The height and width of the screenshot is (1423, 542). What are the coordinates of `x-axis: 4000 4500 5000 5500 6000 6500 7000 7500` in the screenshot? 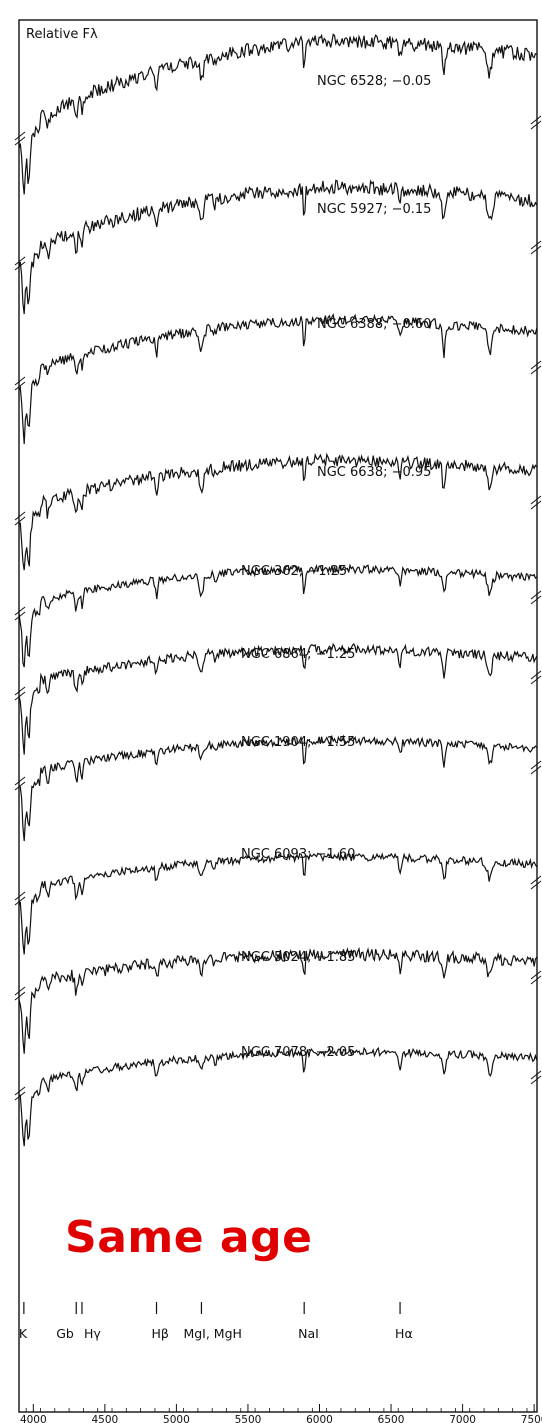 It's located at (281, 1413).